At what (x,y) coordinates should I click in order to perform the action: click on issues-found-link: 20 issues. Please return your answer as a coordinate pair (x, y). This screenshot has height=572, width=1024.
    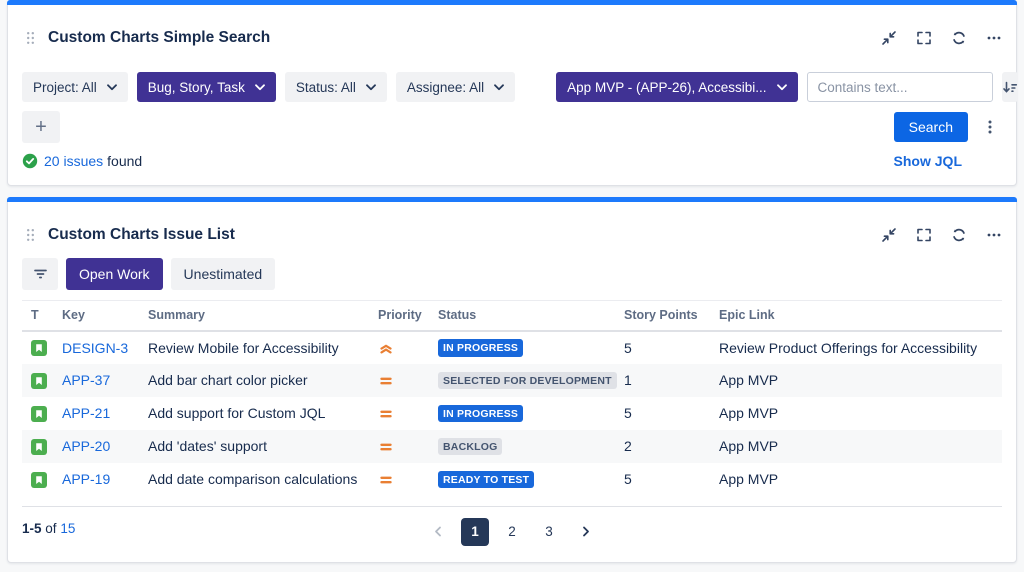
    Looking at the image, I should click on (74, 161).